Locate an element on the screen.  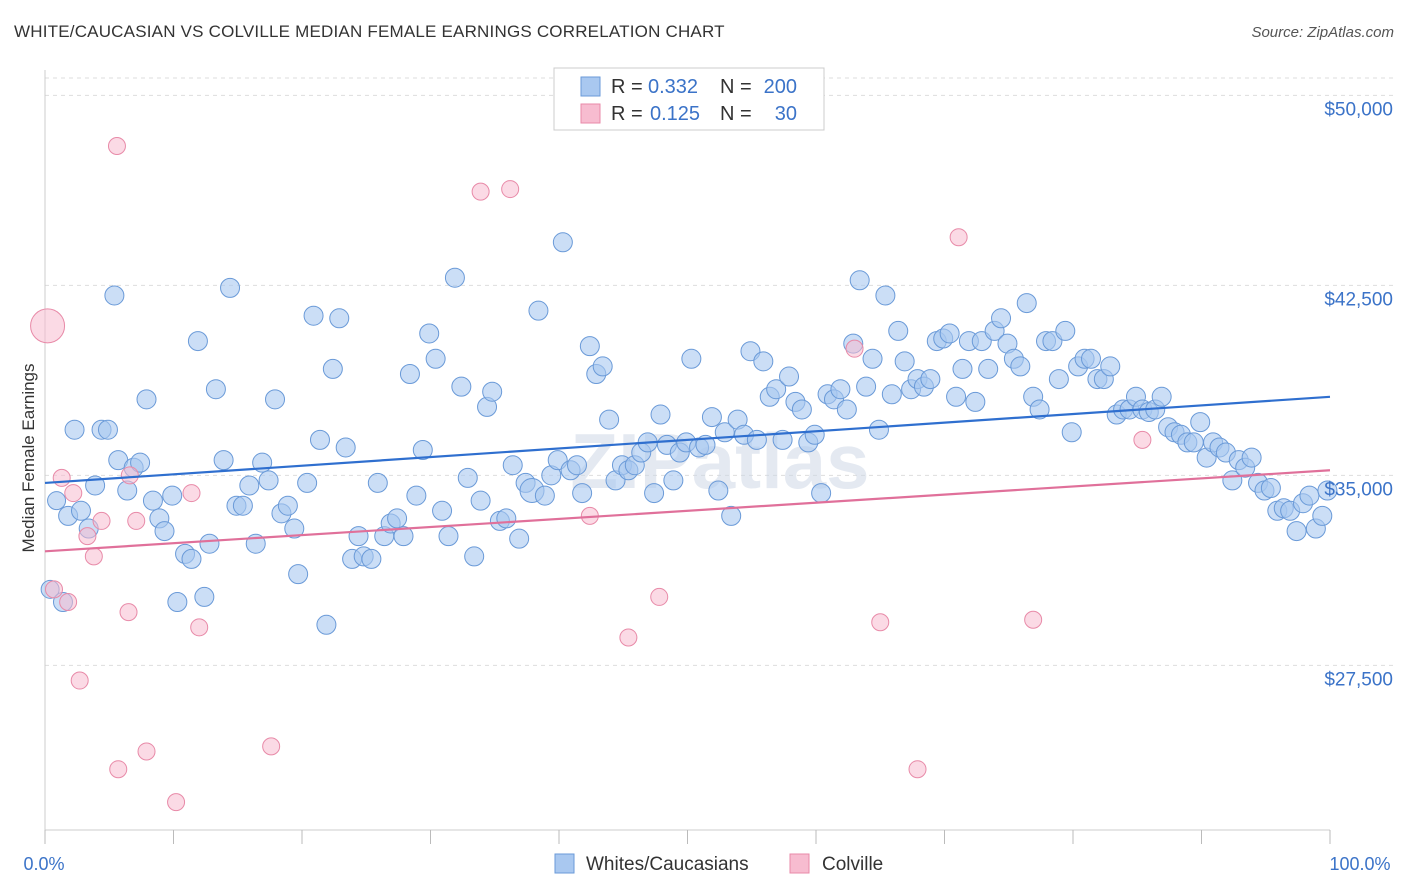
bottom-legend-swatch-blue is located at coordinates (564, 863).